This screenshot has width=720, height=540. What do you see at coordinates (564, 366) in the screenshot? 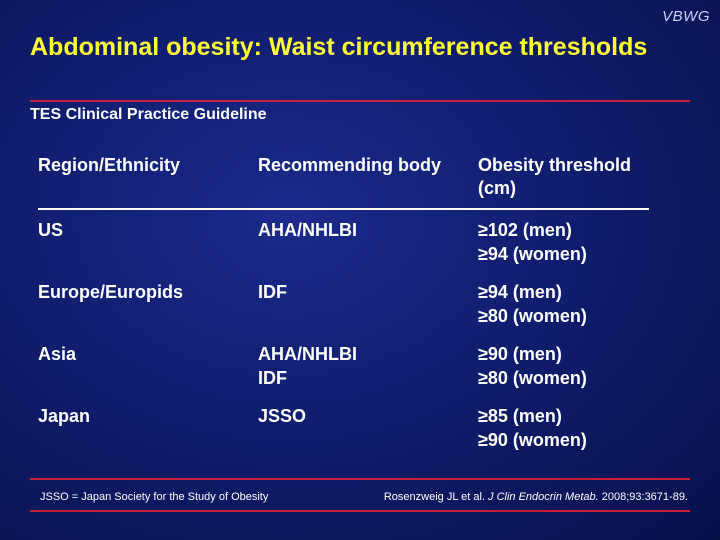
I see `cell-threshold: ≥90 (men) ≥80 (women)` at bounding box center [564, 366].